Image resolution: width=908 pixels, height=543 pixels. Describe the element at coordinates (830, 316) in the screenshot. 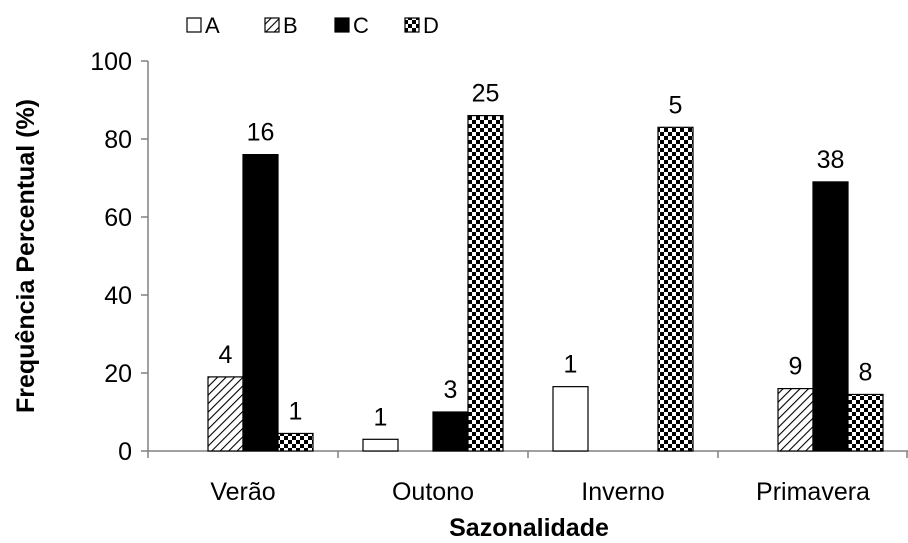

I see `bar-C-Primavera` at that location.